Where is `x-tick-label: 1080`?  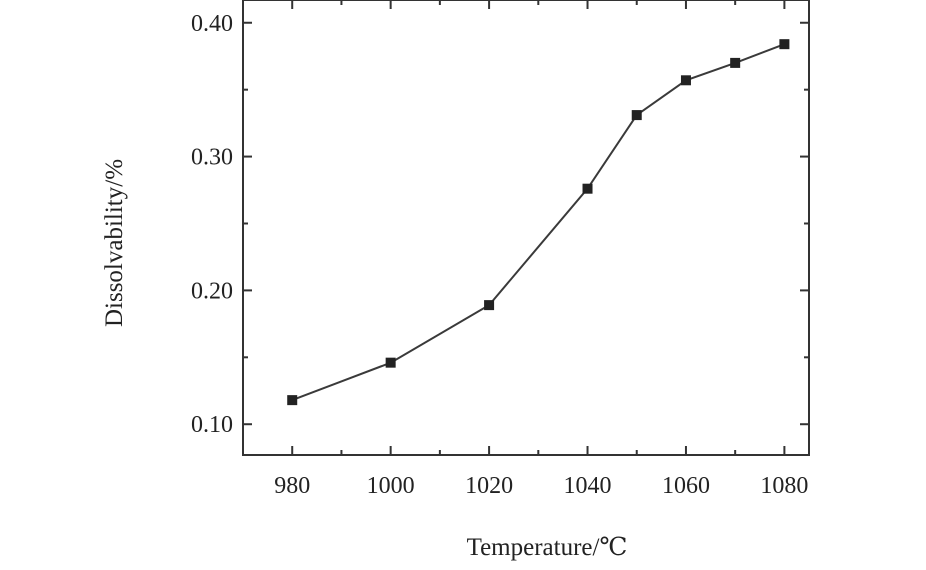
x-tick-label: 1080 is located at coordinates (784, 486).